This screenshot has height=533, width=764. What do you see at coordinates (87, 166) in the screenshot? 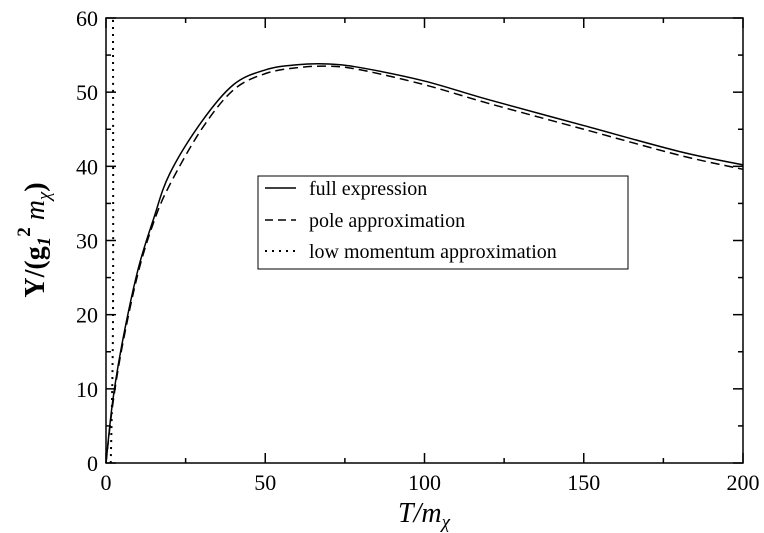
I see `y-tick-label: 40` at bounding box center [87, 166].